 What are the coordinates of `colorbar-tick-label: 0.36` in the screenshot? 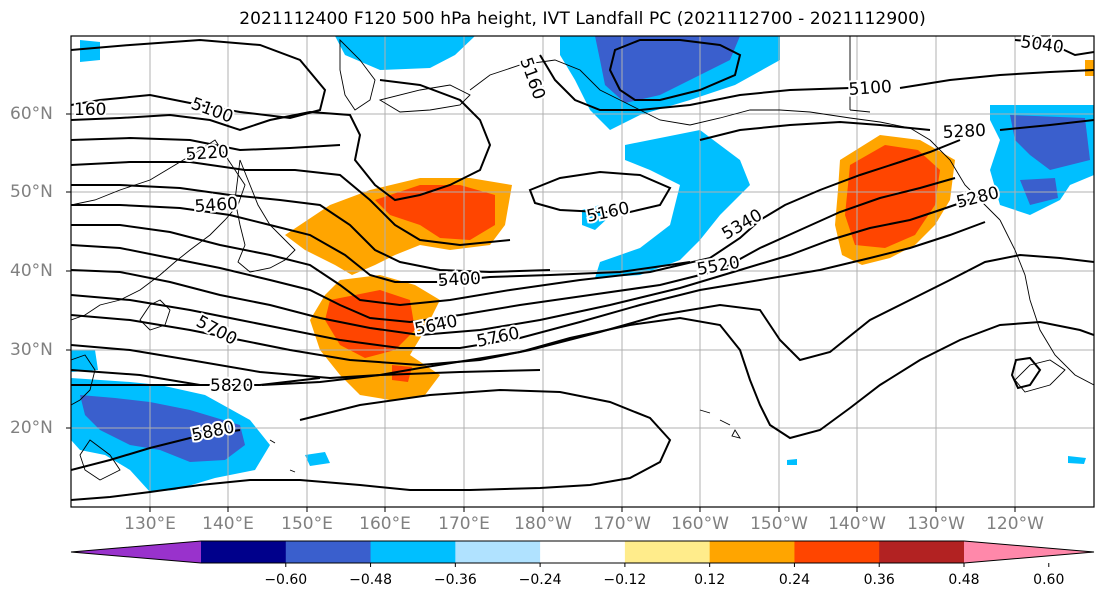 It's located at (879, 580).